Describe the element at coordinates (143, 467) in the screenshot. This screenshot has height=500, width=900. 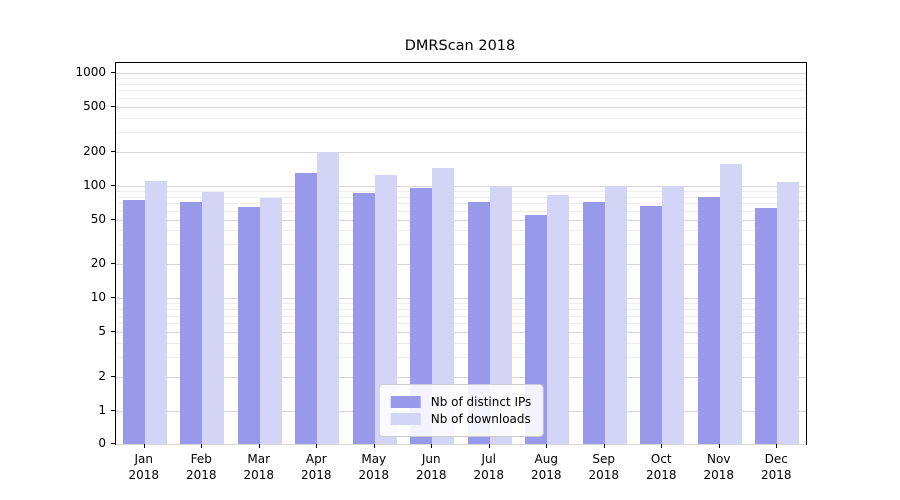
I see `x-tick-label: Jan 2018` at that location.